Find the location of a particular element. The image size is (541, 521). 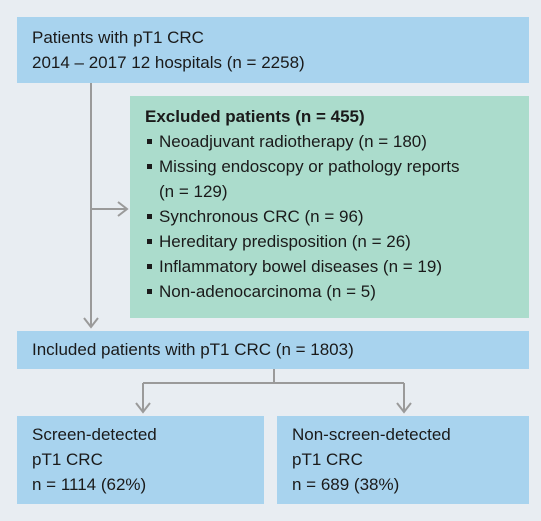

non-screen-detected-subtitle: pT1 CRC is located at coordinates (327, 459).